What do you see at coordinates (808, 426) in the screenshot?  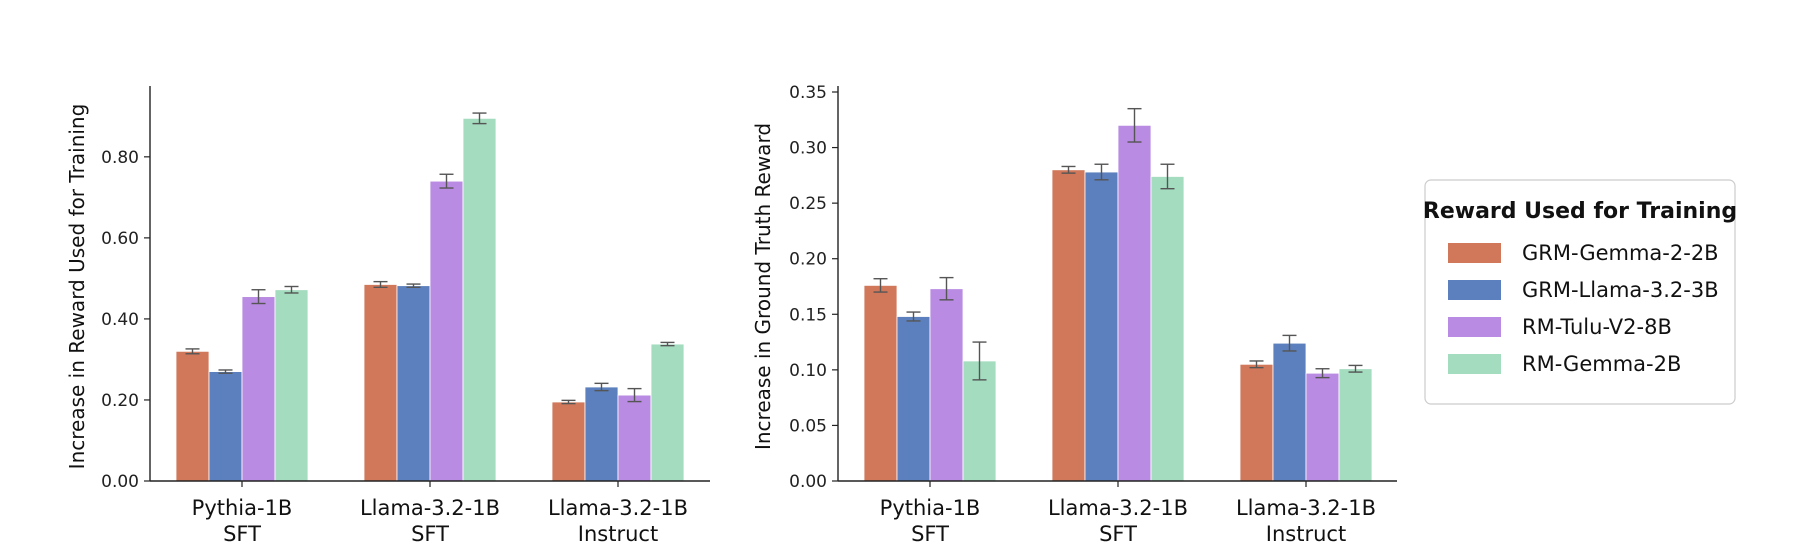 I see `y-tick-label: 0.05` at bounding box center [808, 426].